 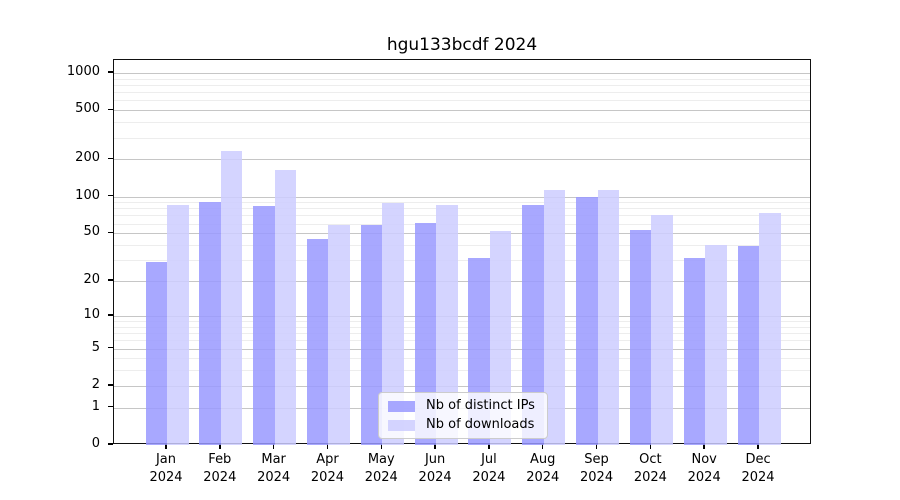 What do you see at coordinates (91, 314) in the screenshot?
I see `y-tick-label: 10` at bounding box center [91, 314].